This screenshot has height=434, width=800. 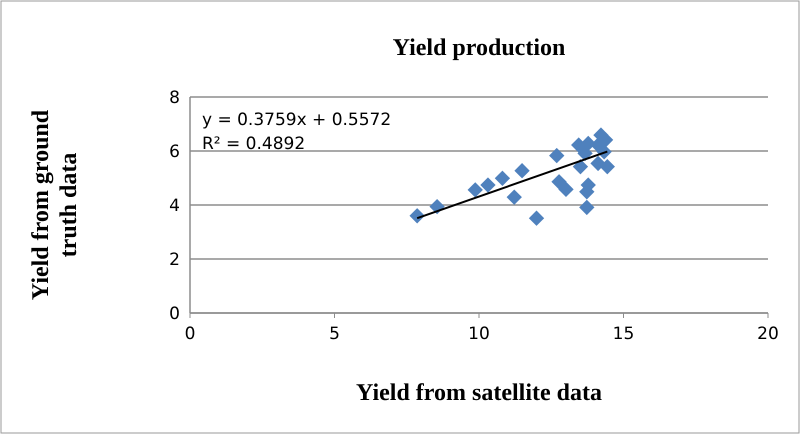 I want to click on x-tick-label: 10, so click(x=479, y=334).